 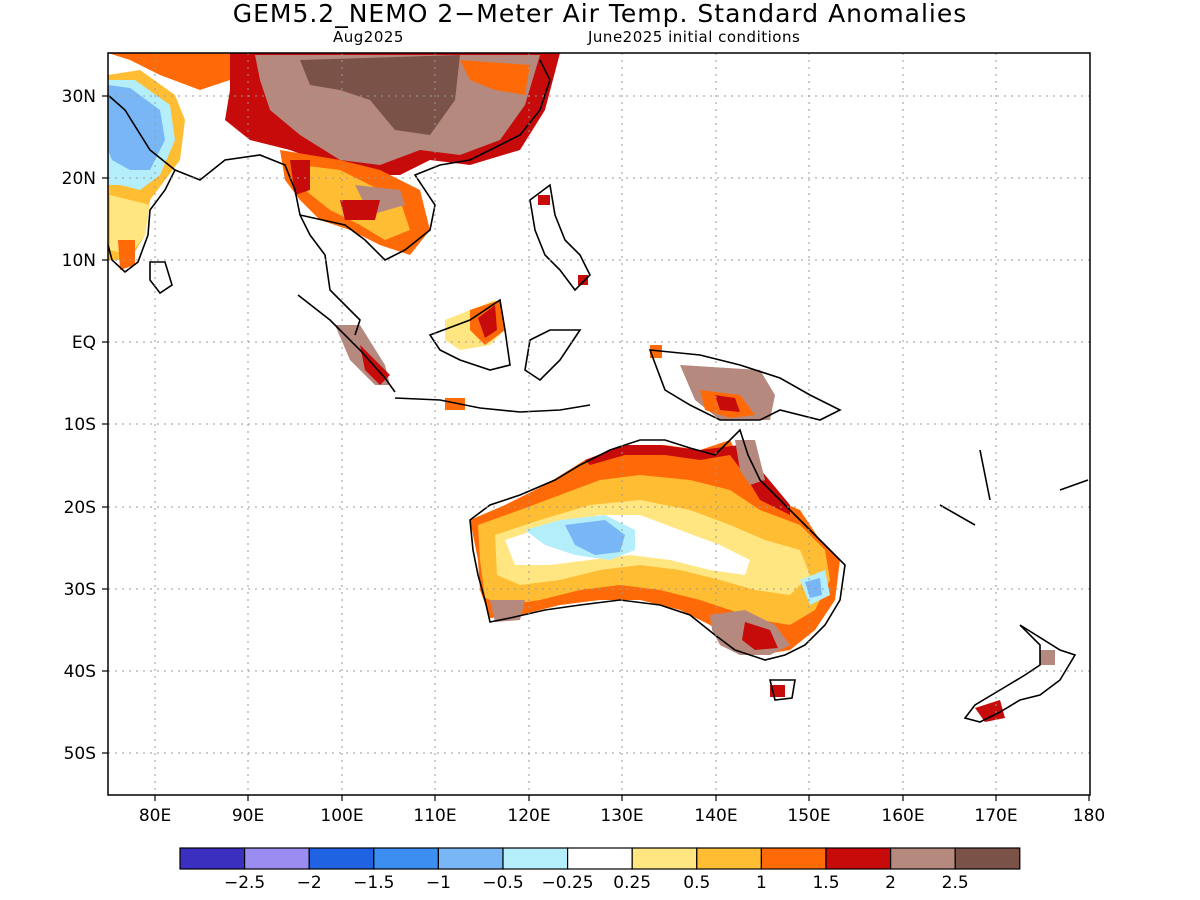 What do you see at coordinates (368, 37) in the screenshot?
I see `forecast-month: Aug2025` at bounding box center [368, 37].